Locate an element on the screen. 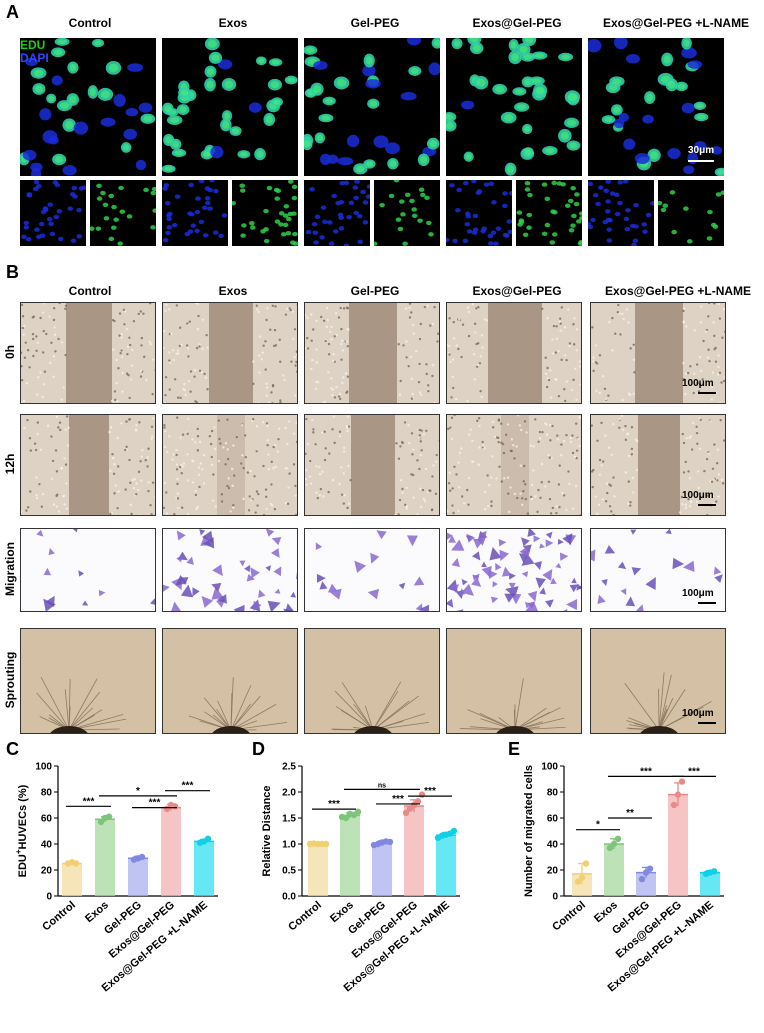 This screenshot has height=1033, width=764. panel-b-row-label: Sprouting is located at coordinates (10, 680).